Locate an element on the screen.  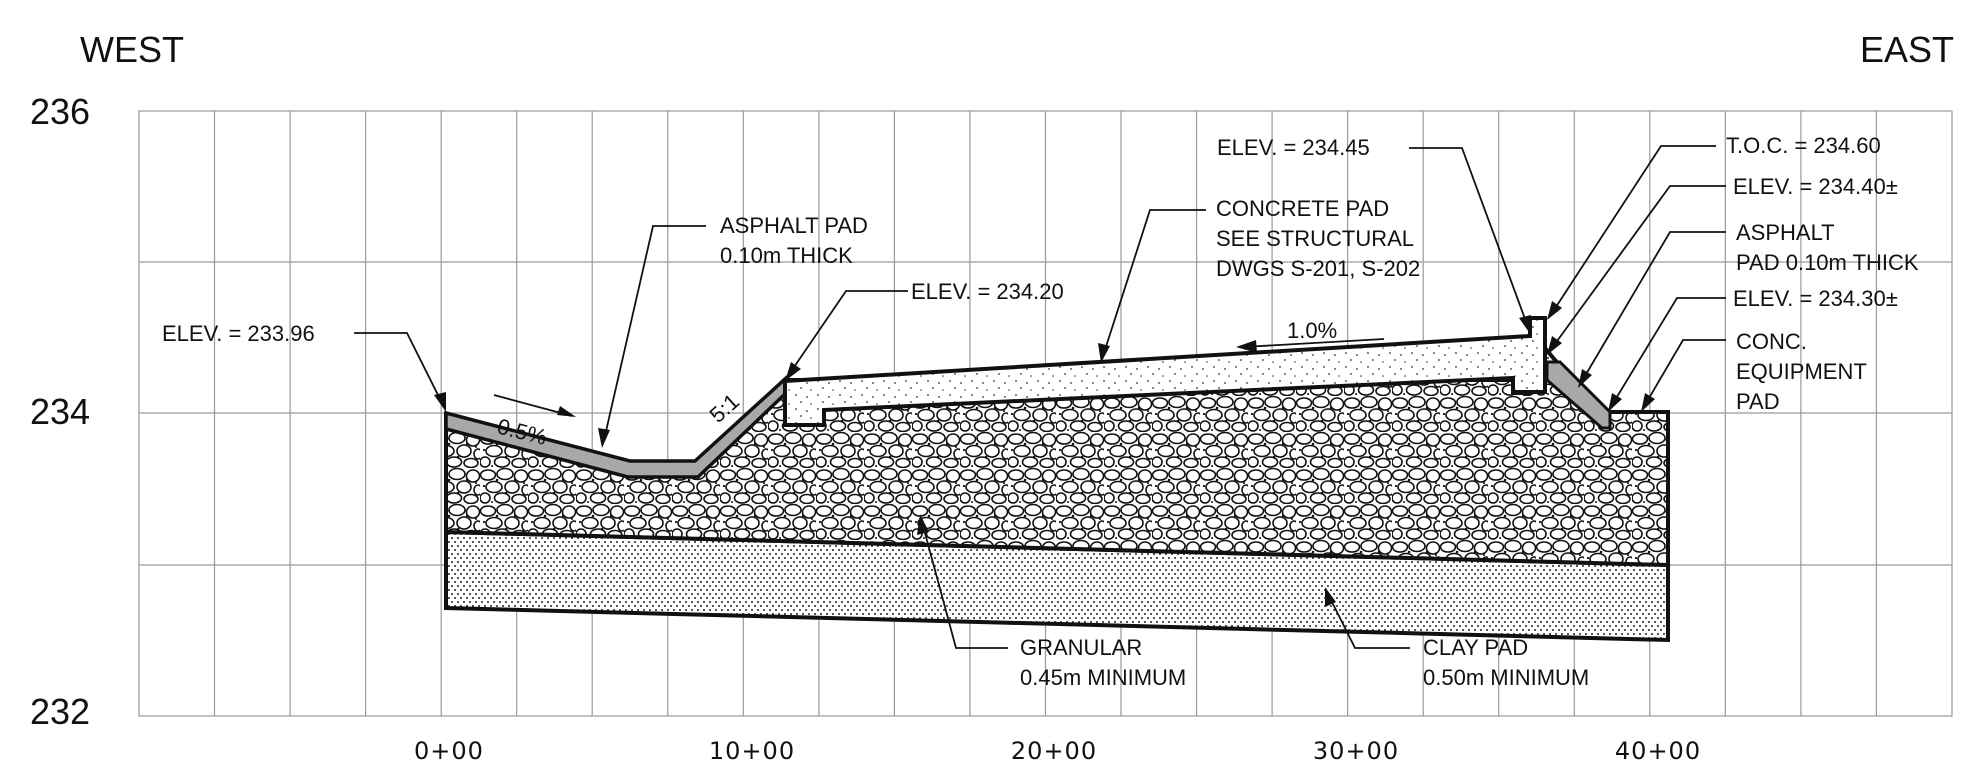
arrowhead-elev-west is located at coordinates (440, 402).